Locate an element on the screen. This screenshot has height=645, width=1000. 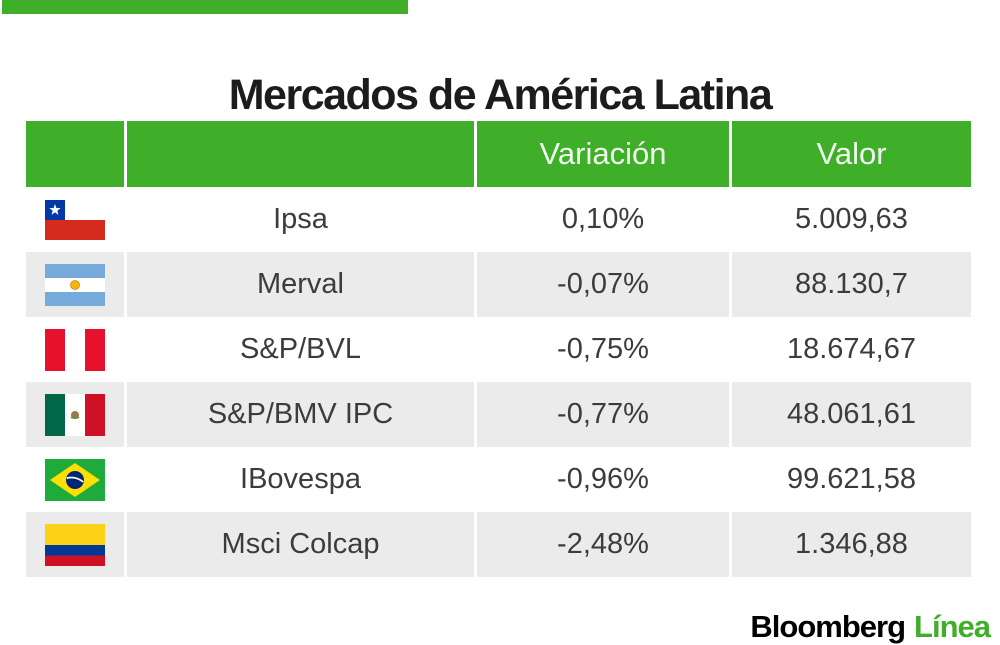
peru-flag-icon is located at coordinates (75, 349).